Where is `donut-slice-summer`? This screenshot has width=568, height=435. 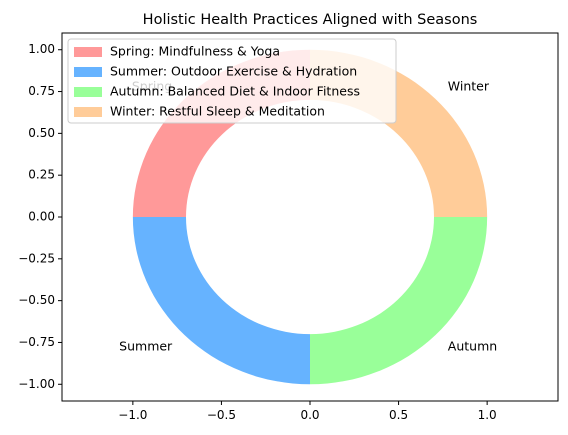
donut-slice-summer is located at coordinates (221, 301).